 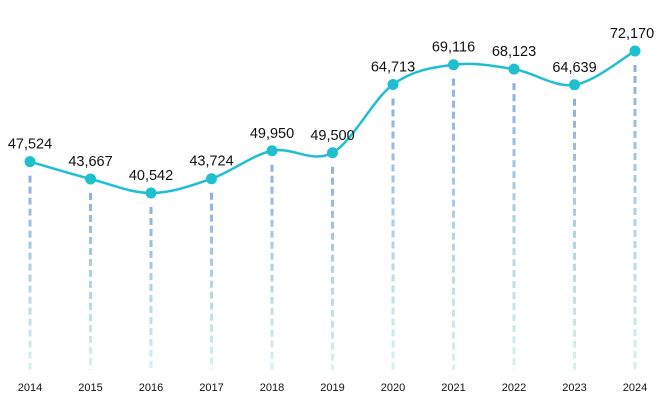 What do you see at coordinates (211, 162) in the screenshot?
I see `data-label: 43,724` at bounding box center [211, 162].